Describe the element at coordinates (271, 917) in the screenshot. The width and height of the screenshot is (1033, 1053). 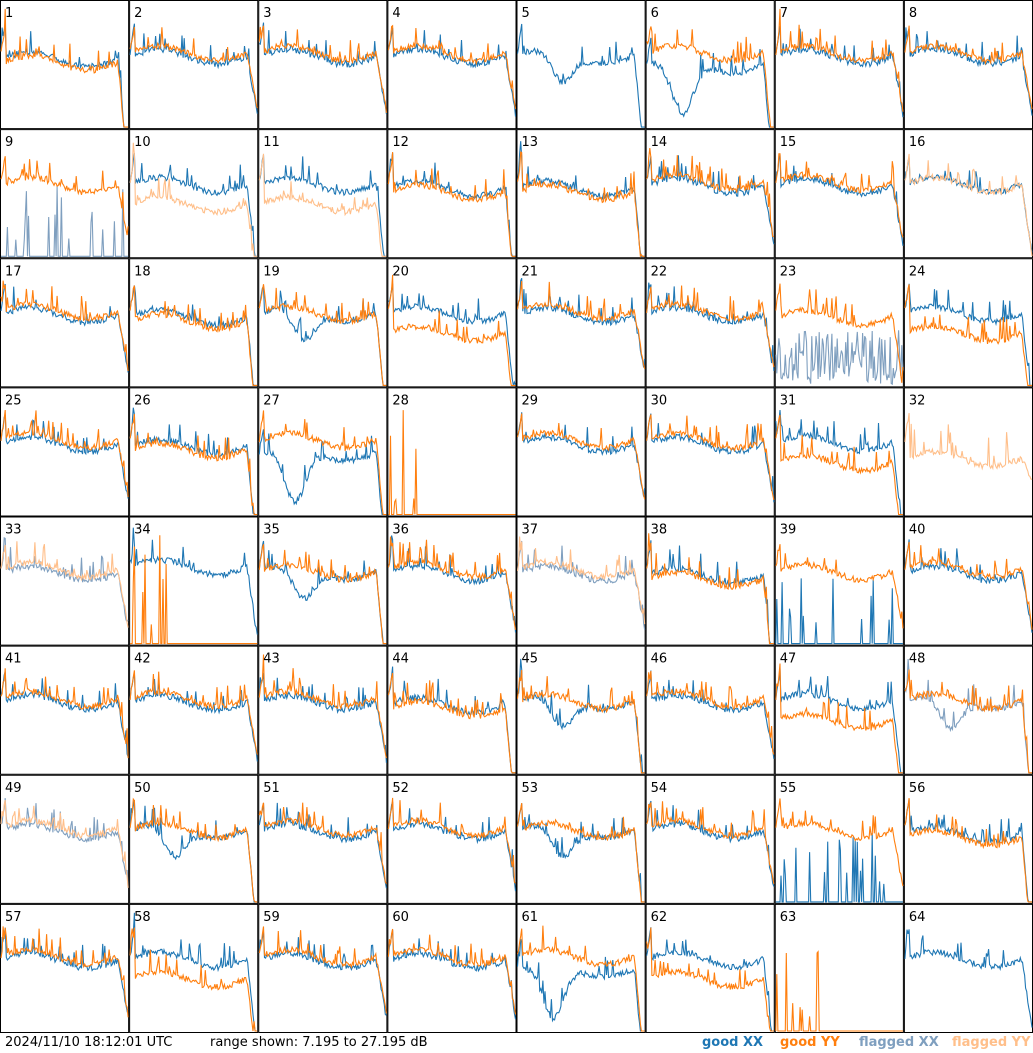
I see `panel-label: 59` at that location.